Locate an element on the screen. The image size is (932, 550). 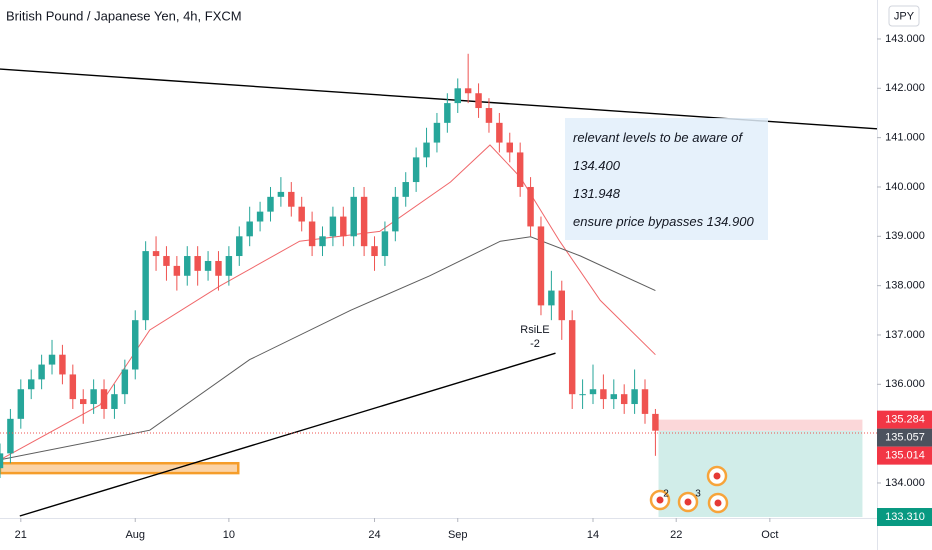
annotation-line: 134.400 is located at coordinates (596, 165).